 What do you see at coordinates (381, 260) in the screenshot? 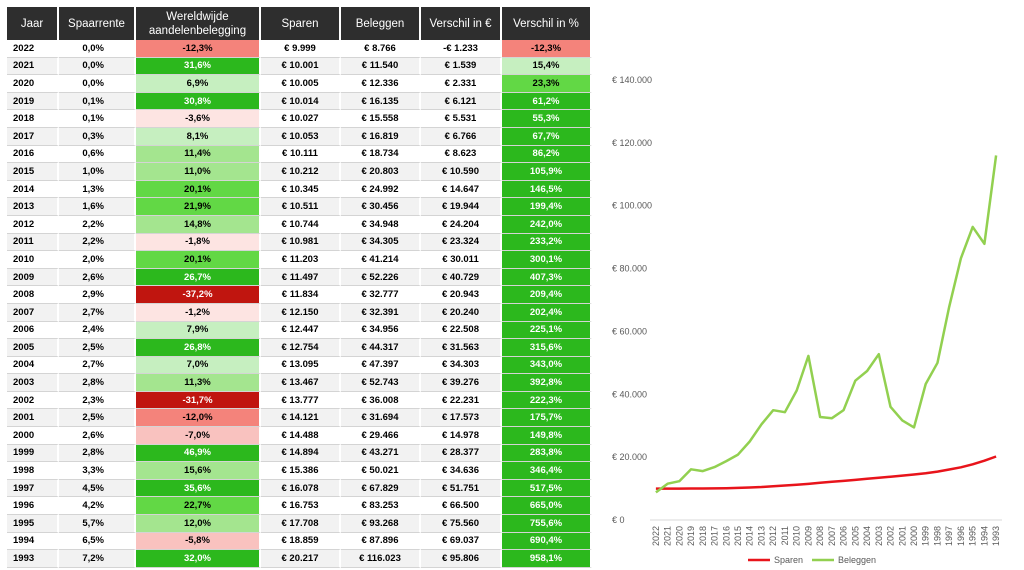
I see `table-cell: € 41.214` at bounding box center [381, 260].